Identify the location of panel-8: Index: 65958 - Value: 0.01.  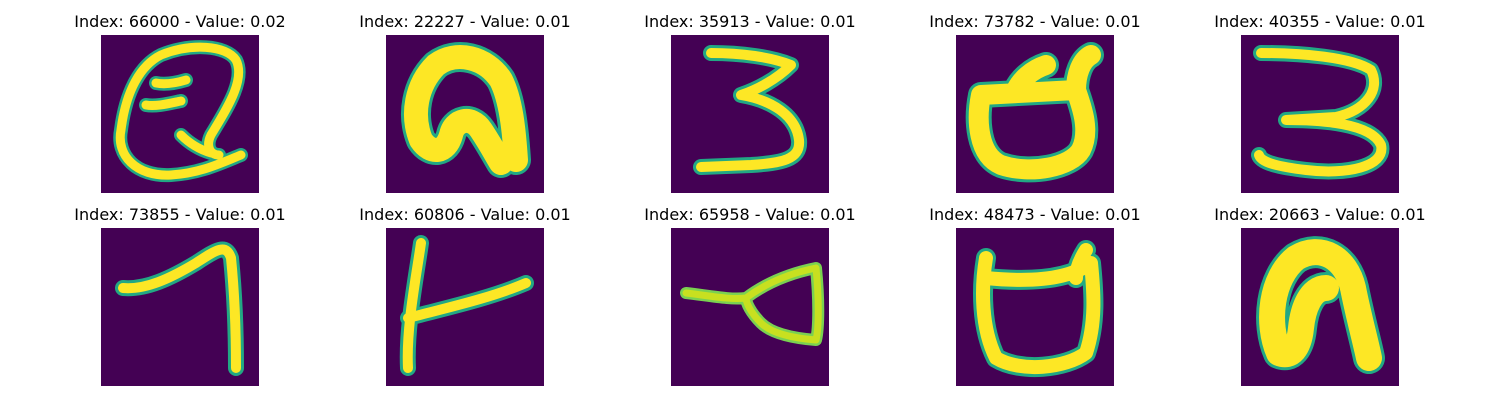
(750, 295).